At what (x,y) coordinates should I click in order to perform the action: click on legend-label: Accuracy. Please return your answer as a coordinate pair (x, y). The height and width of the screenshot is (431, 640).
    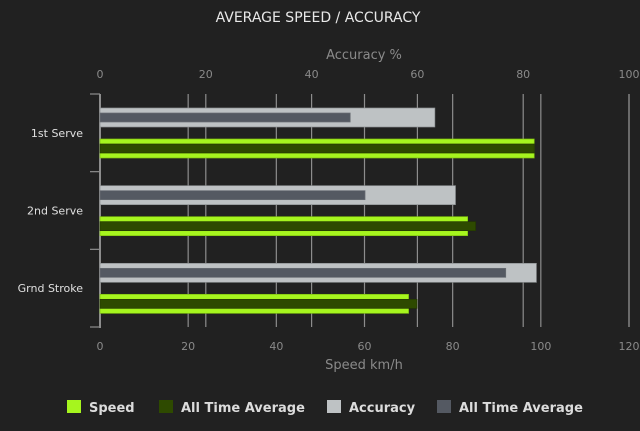
    Looking at the image, I should click on (382, 408).